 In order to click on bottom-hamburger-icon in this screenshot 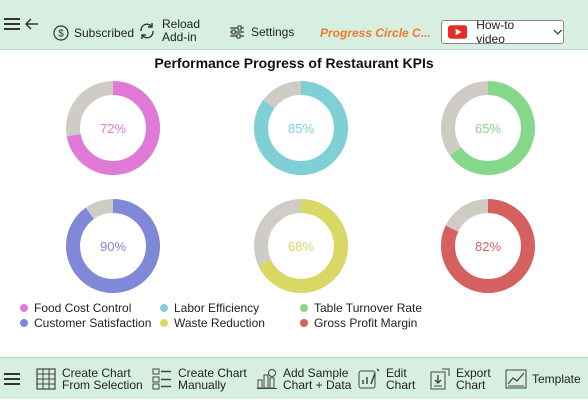, I will do `click(12, 379)`.